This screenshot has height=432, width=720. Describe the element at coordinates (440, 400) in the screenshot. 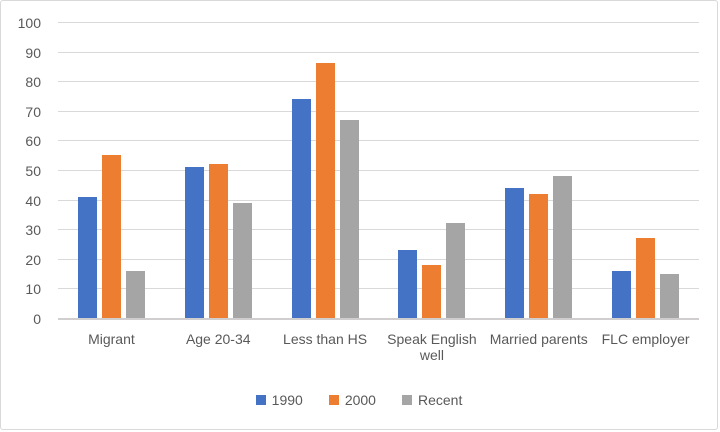

I see `legend-label: Recent` at that location.